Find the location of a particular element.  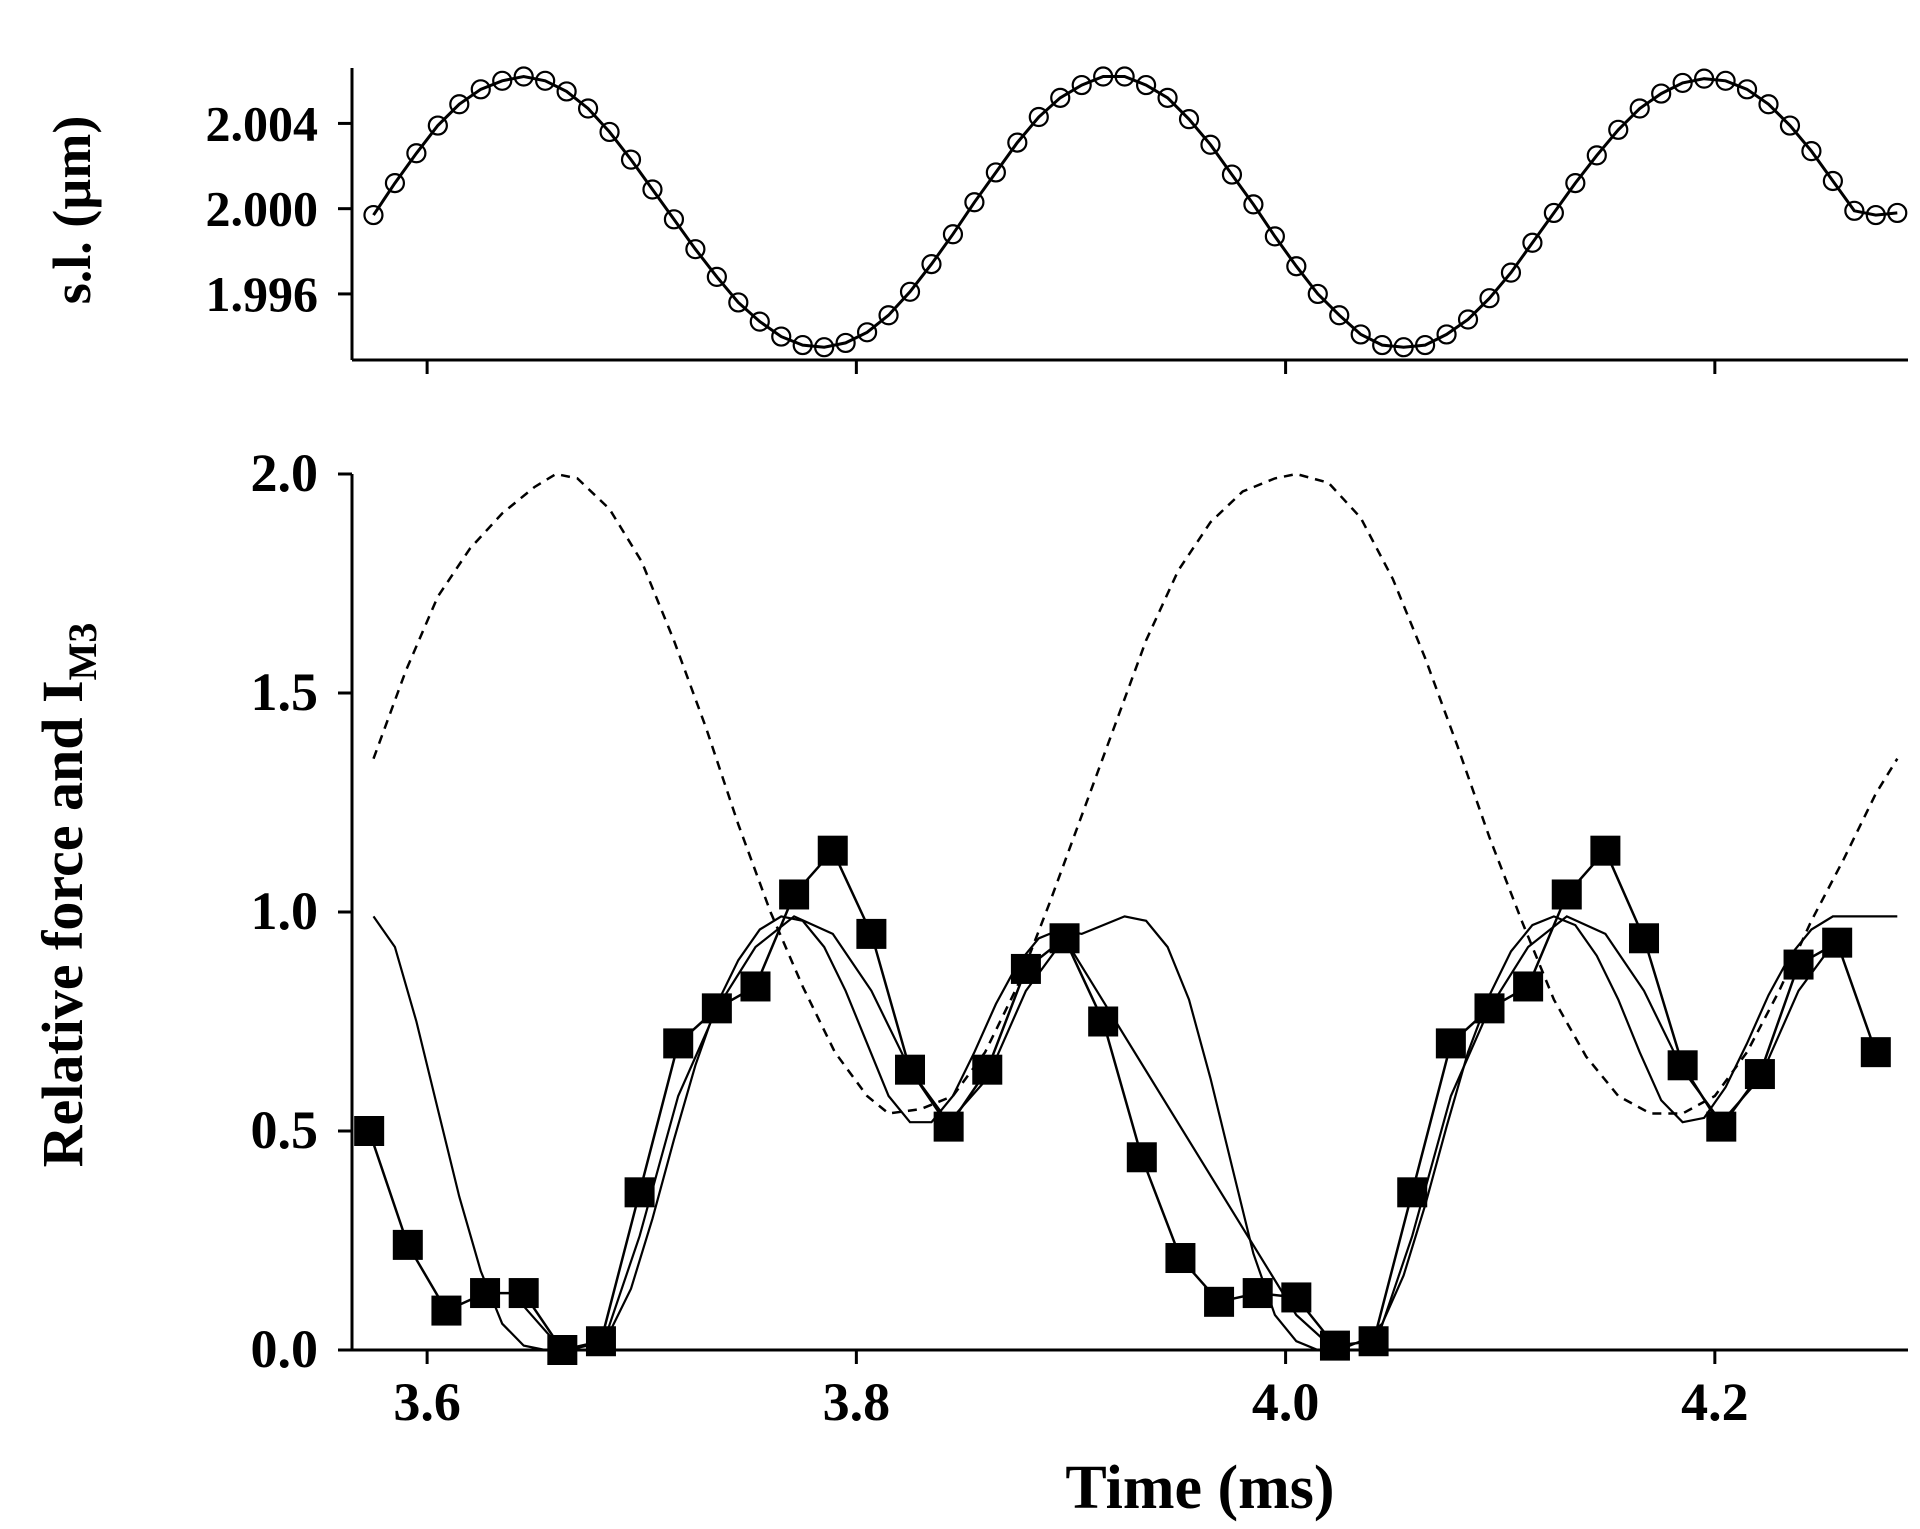

bottom-x-tick-label: 4.2 is located at coordinates (1715, 1402).